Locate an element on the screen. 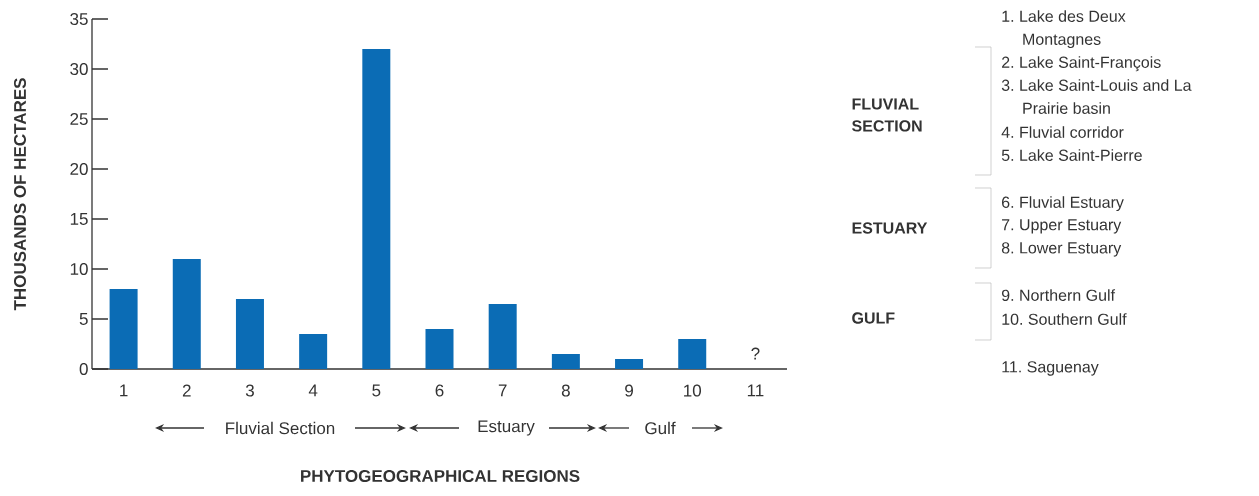  x-tick-label: 7 is located at coordinates (502, 390).